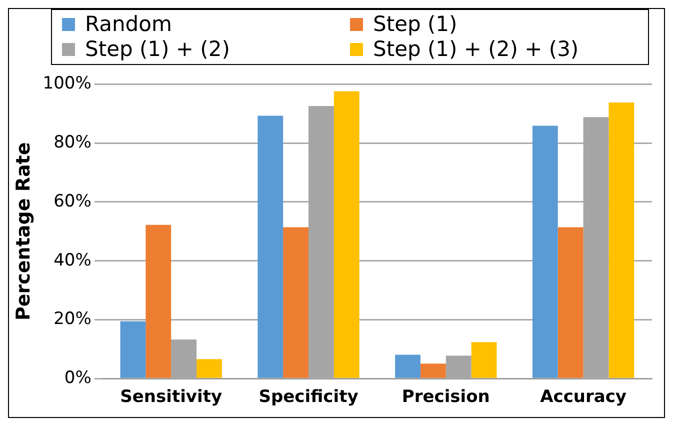  I want to click on legend-label: Step (1) + (2), so click(157, 49).